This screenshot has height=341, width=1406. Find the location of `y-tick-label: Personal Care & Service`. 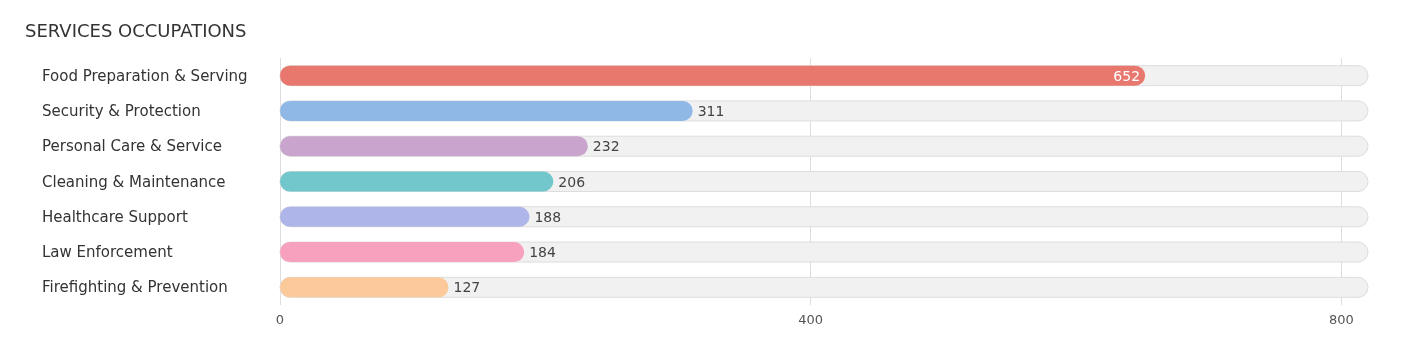

y-tick-label: Personal Care & Service is located at coordinates (132, 146).